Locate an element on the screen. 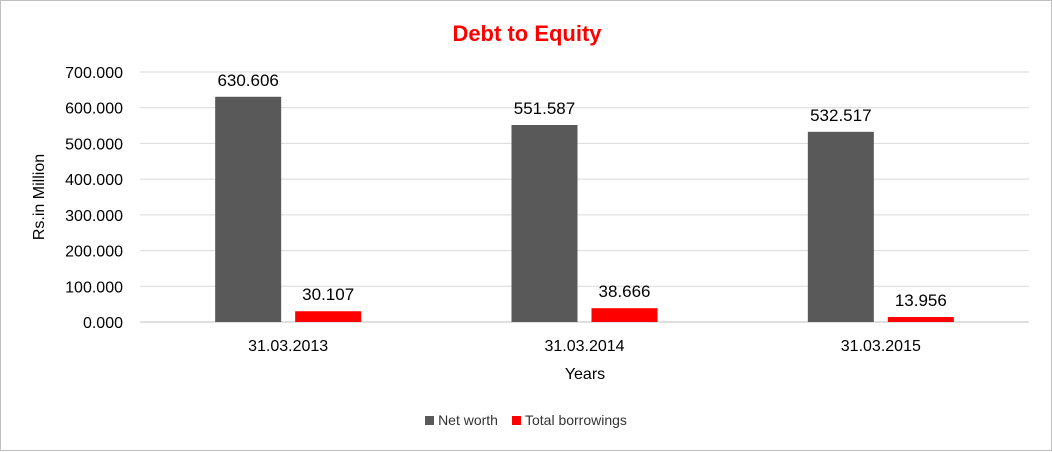  legend-label-net-worth: Net worth is located at coordinates (468, 420).